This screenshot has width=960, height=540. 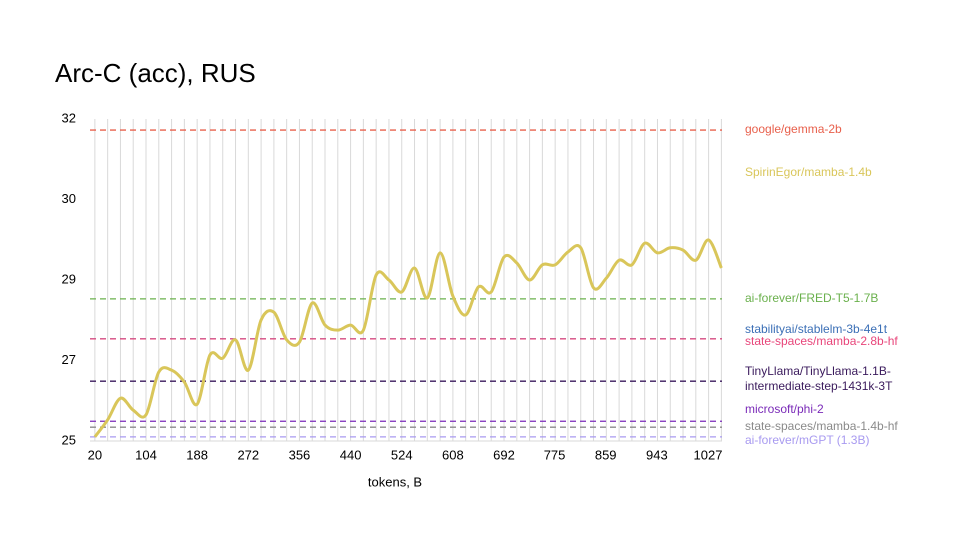 What do you see at coordinates (402, 454) in the screenshot?
I see `x-tick-label: 524` at bounding box center [402, 454].